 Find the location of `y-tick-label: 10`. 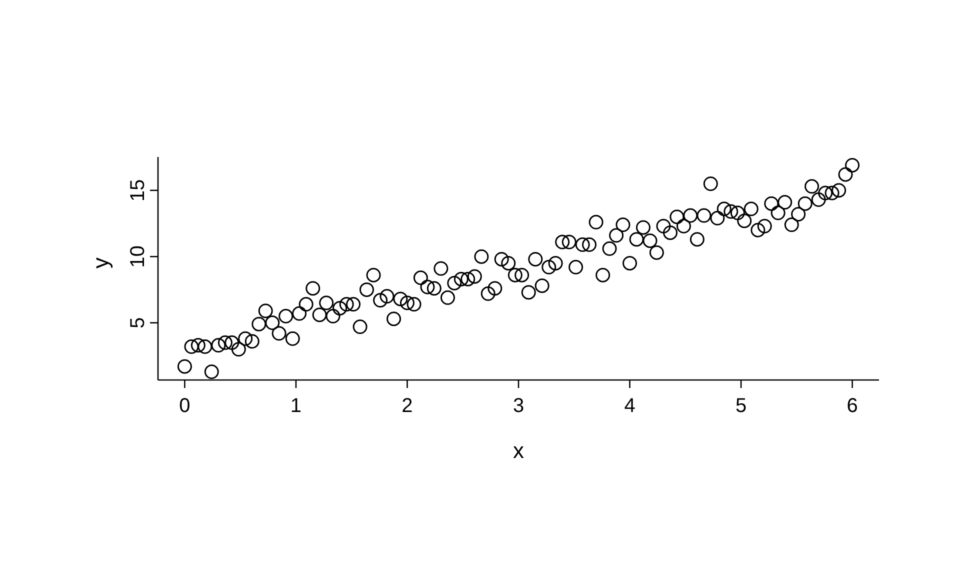

y-tick-label: 10 is located at coordinates (138, 256).